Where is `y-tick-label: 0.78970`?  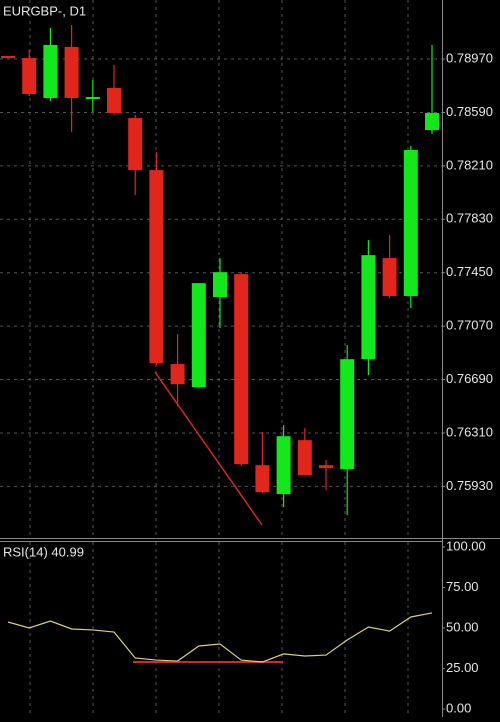
y-tick-label: 0.78970 is located at coordinates (469, 57).